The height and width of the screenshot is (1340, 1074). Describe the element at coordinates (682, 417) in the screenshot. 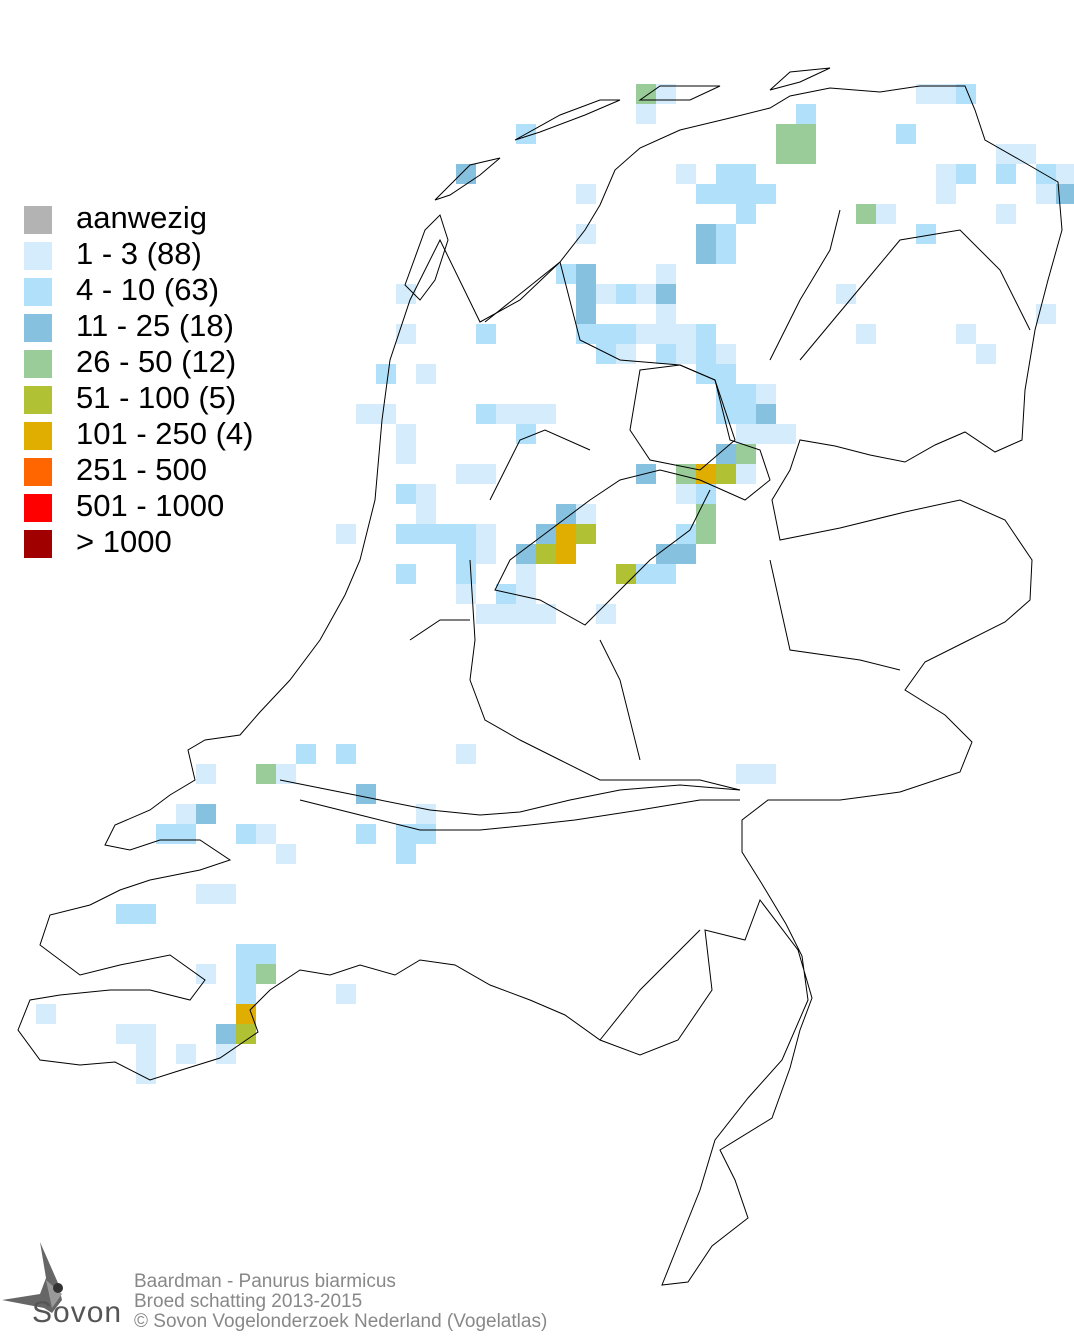

I see `flevoland-outline` at that location.